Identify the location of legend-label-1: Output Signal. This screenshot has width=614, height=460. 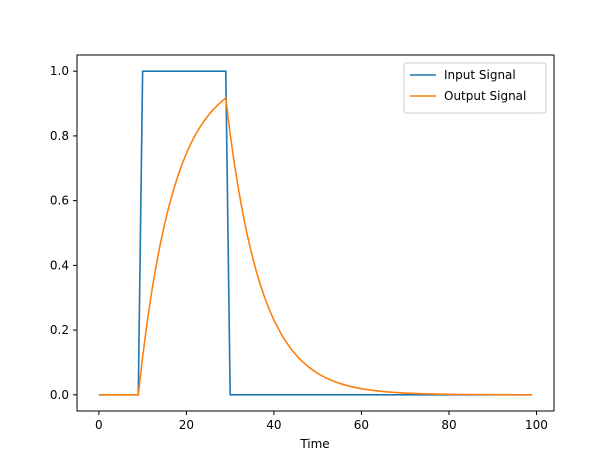
(485, 96).